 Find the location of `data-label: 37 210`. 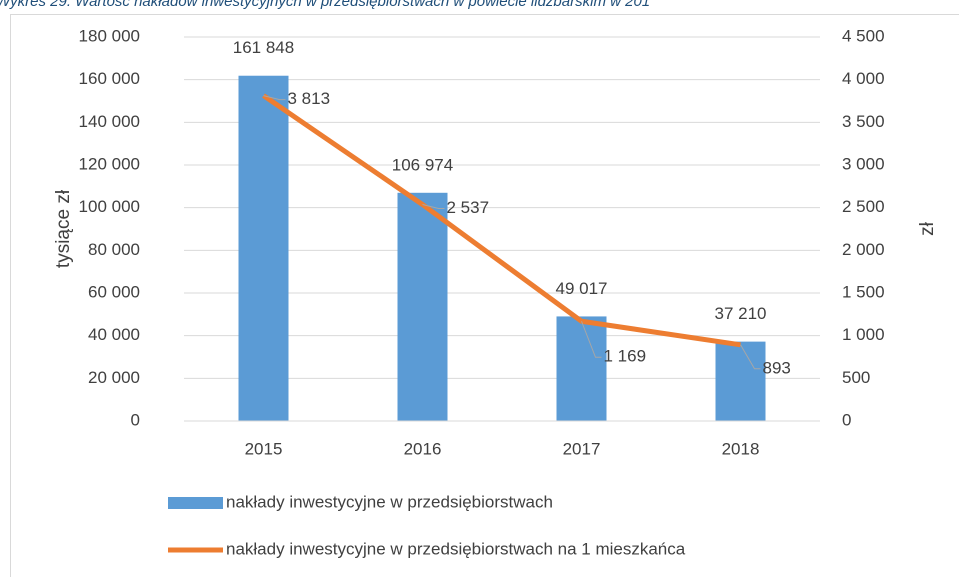

data-label: 37 210 is located at coordinates (741, 313).